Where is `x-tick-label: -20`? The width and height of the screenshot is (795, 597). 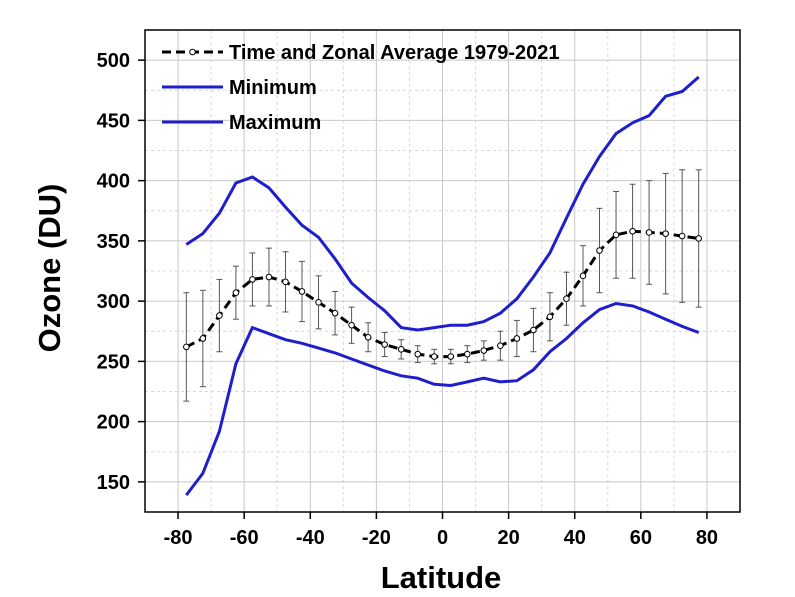
x-tick-label: -20 is located at coordinates (376, 538).